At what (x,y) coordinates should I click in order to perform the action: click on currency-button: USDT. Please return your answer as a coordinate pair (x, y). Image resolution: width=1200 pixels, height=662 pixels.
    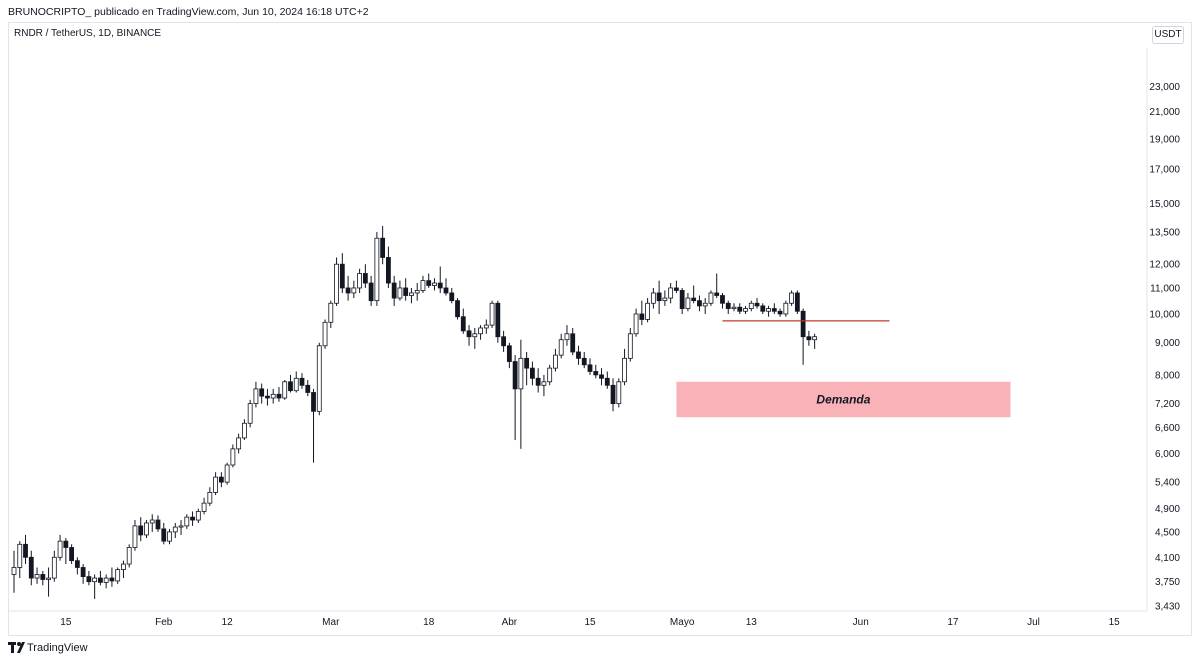
    Looking at the image, I should click on (1168, 35).